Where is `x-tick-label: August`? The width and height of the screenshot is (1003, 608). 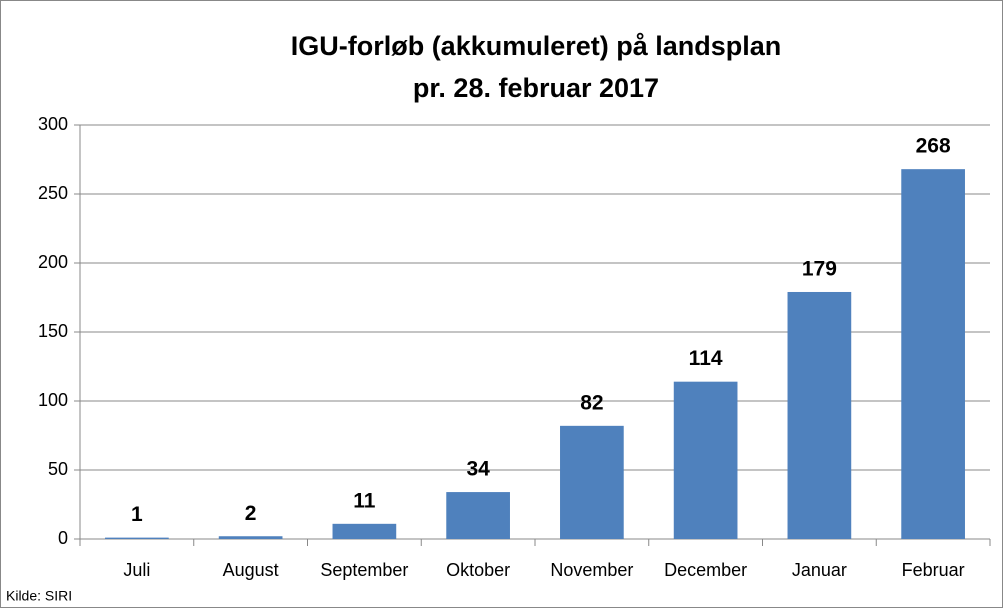
x-tick-label: August is located at coordinates (251, 570).